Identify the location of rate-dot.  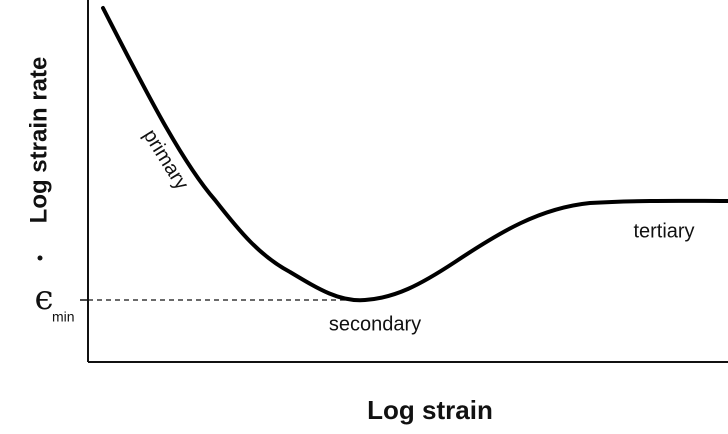
(40, 258).